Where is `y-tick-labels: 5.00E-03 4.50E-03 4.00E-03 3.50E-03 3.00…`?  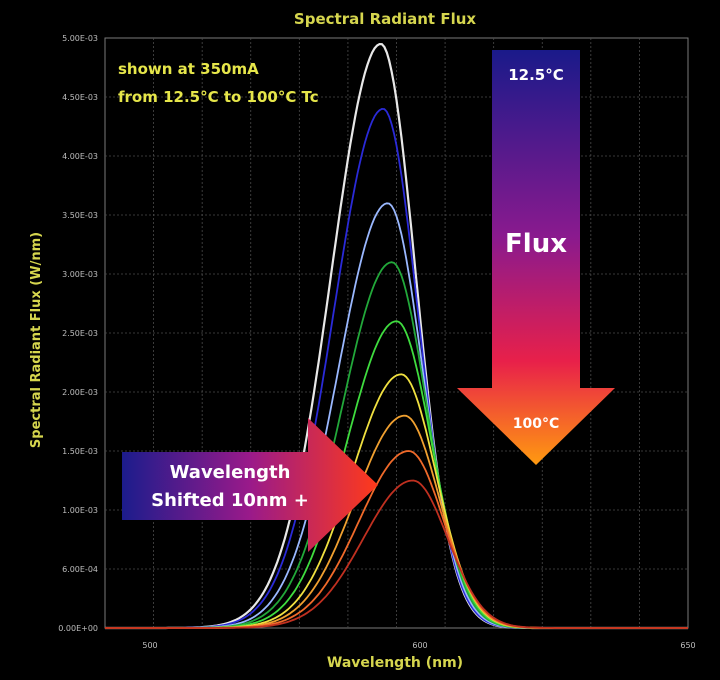 y-tick-labels: 5.00E-03 4.50E-03 4.00E-03 3.50E-03 3.00… is located at coordinates (78, 333).